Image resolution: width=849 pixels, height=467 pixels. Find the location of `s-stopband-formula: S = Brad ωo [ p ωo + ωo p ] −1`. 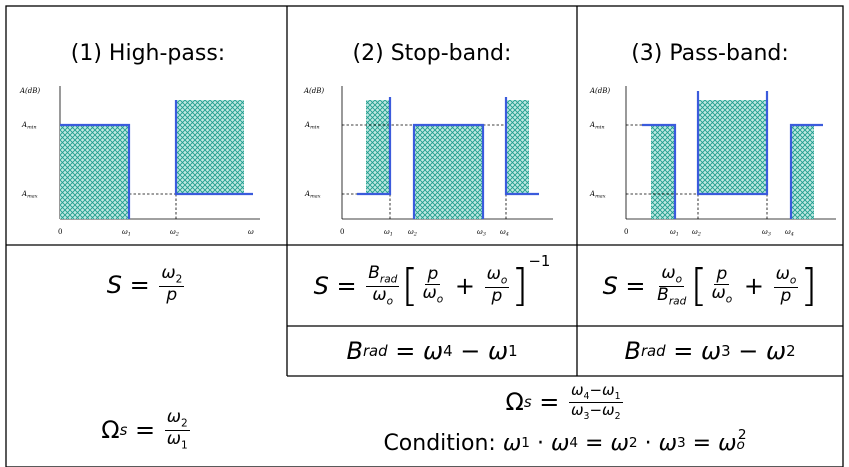

s-stopband-formula: S = Brad ωo [ p ωo + ωo p ] −1 is located at coordinates (432, 281).